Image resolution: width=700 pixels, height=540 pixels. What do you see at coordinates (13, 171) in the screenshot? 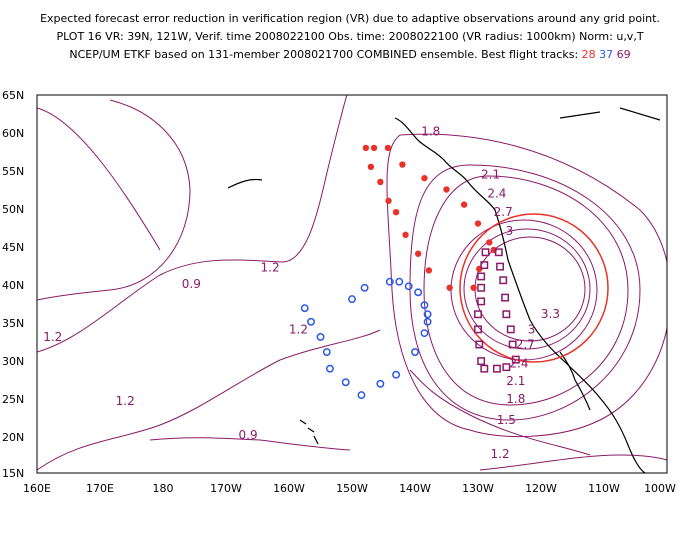
I see `lat-label: 55N` at bounding box center [13, 171].